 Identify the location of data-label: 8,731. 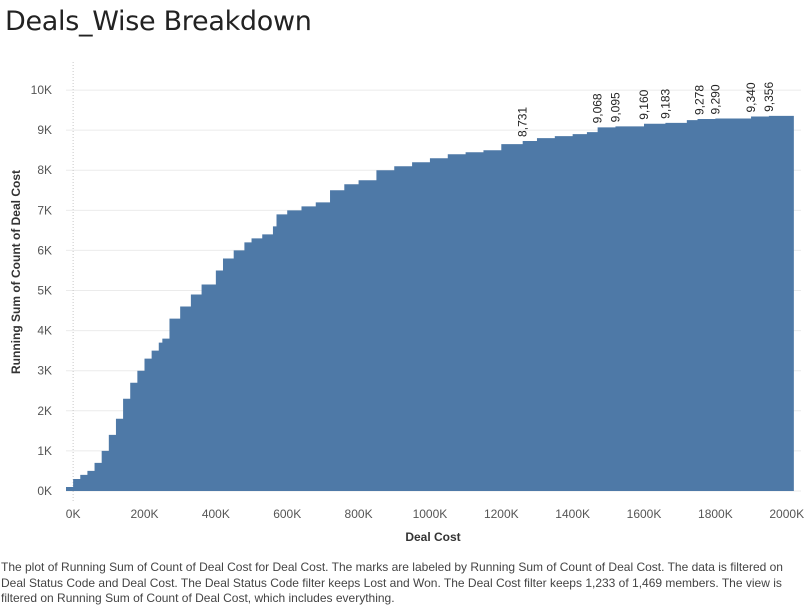
(523, 122).